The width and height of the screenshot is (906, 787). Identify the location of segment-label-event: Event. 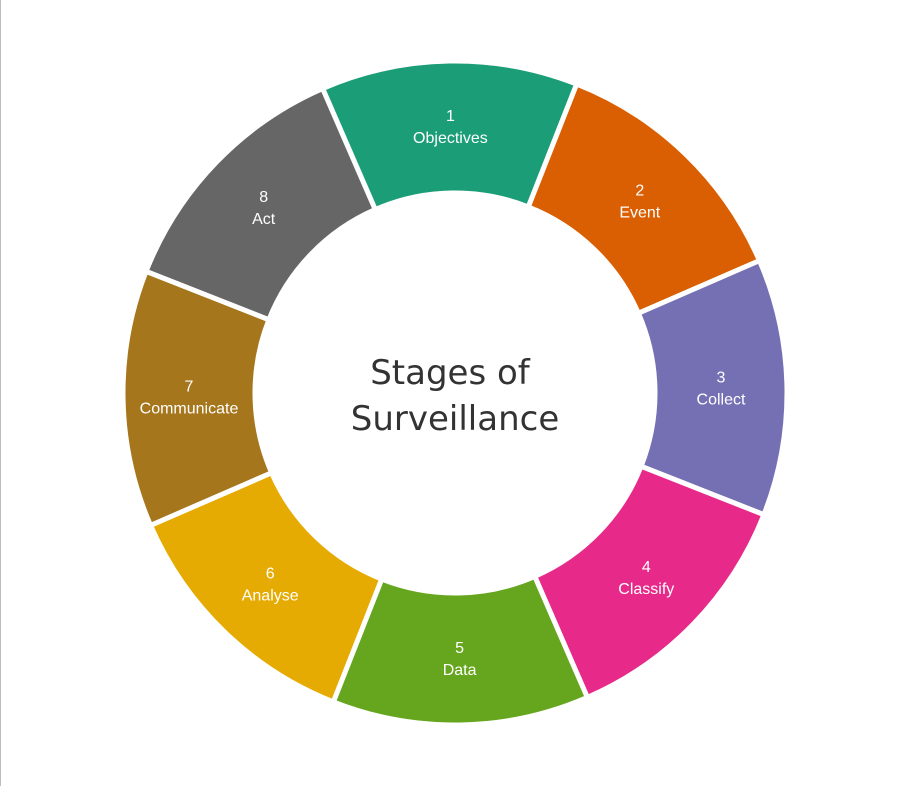
(639, 213).